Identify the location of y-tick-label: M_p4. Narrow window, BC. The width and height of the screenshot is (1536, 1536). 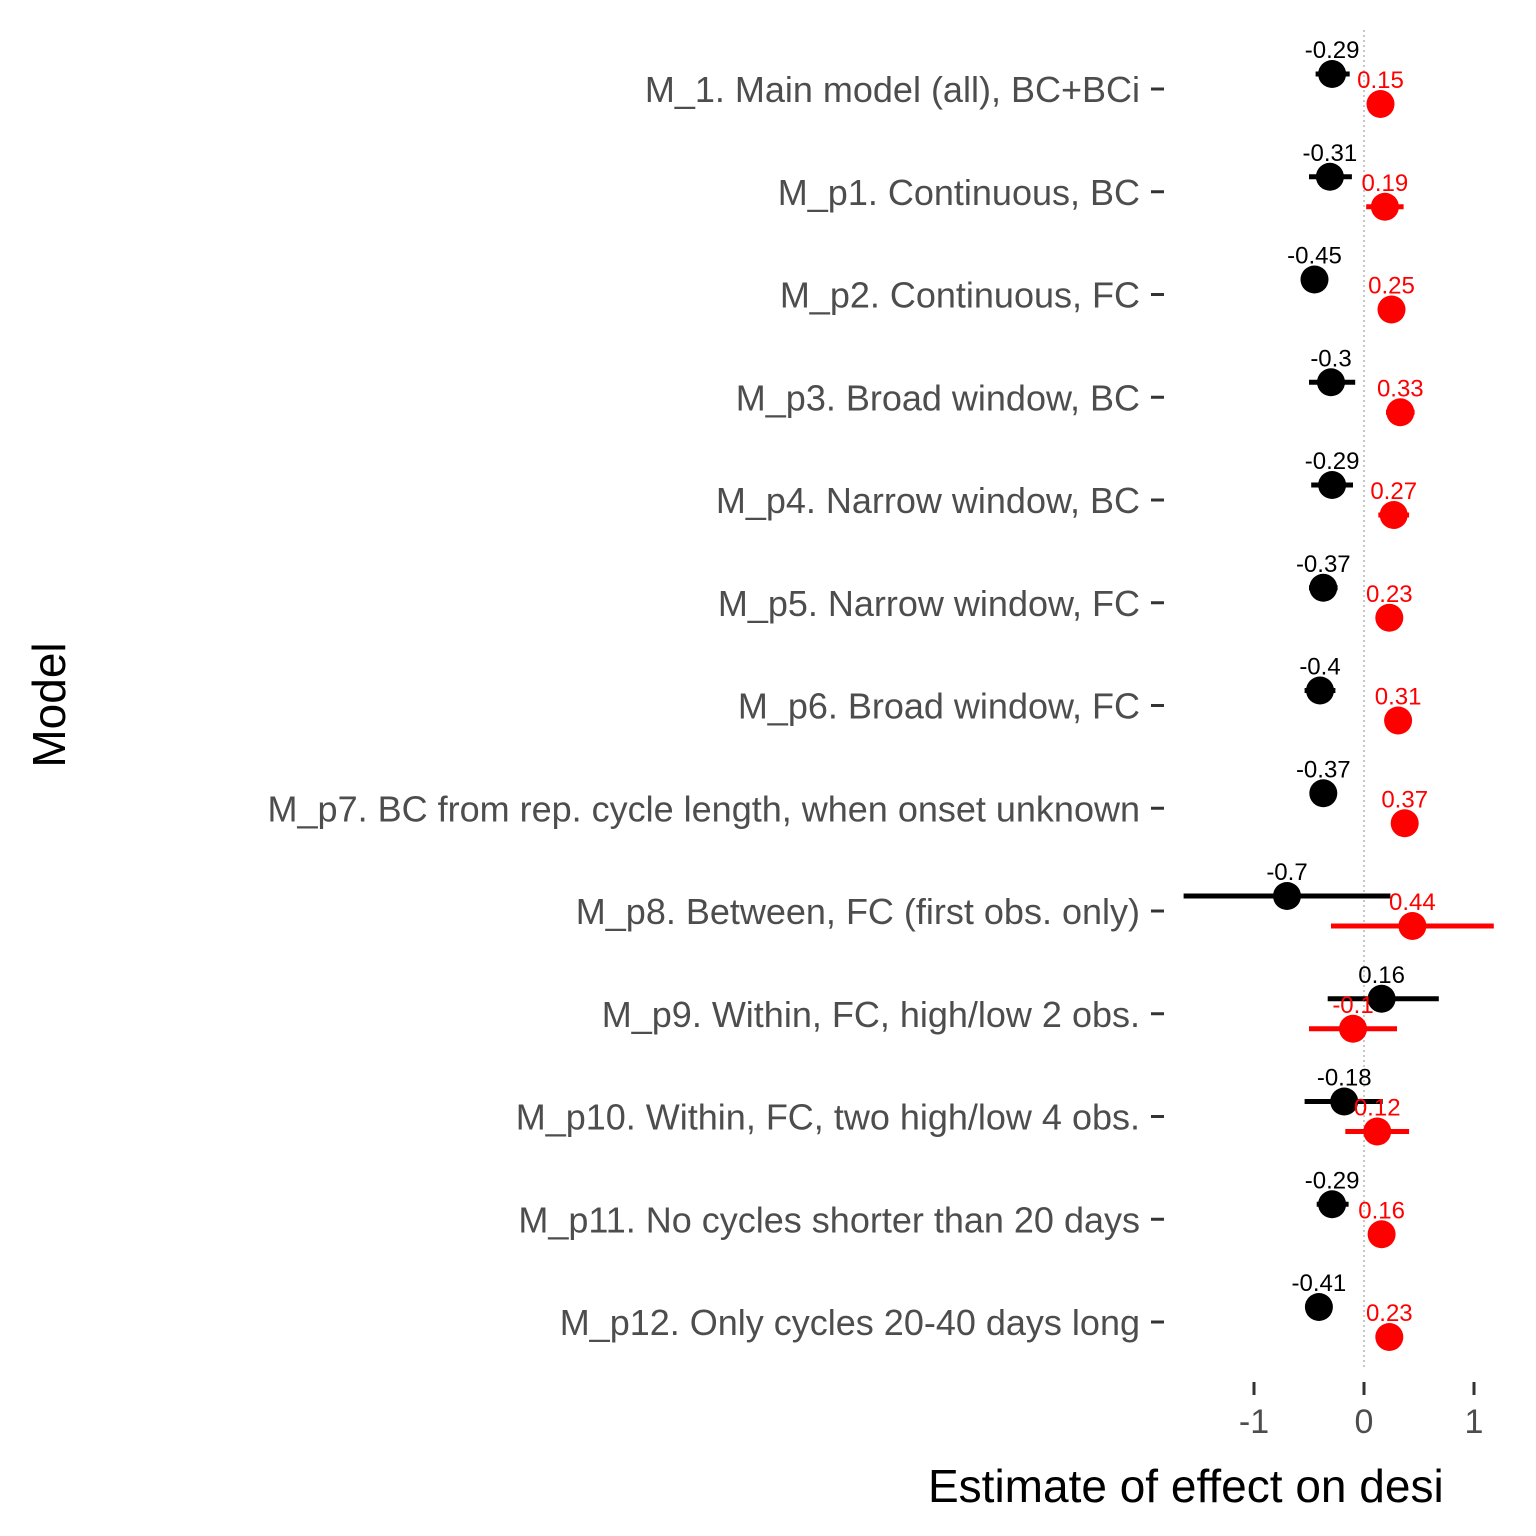
(928, 500).